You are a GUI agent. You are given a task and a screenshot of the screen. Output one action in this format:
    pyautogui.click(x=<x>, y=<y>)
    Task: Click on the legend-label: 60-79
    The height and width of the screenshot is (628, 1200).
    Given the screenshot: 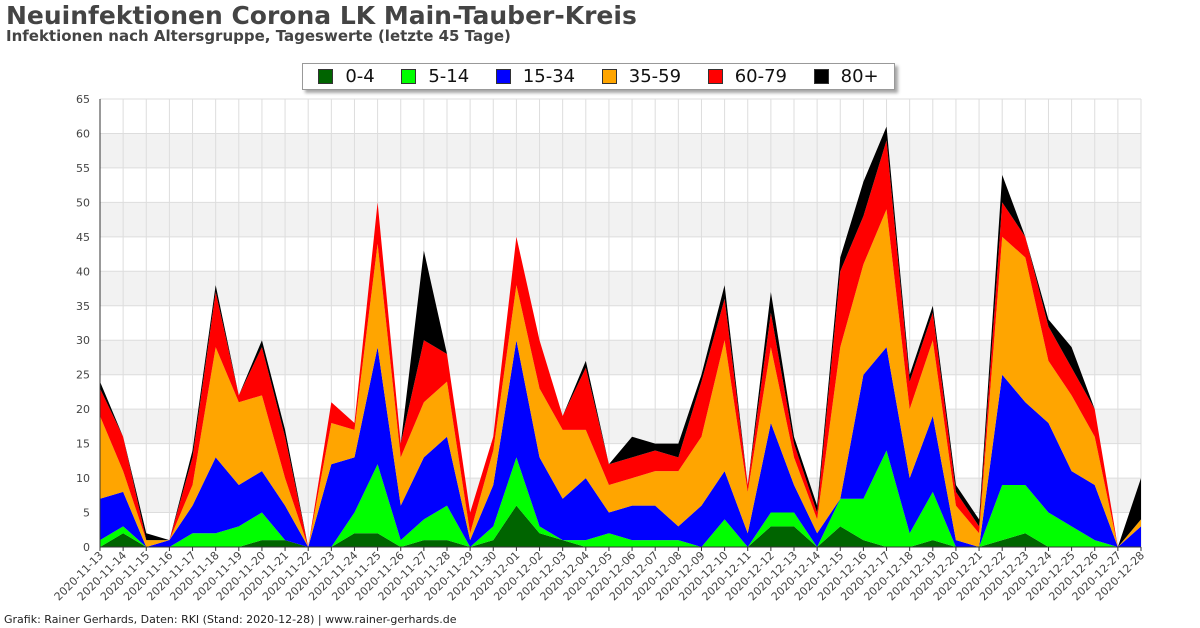 What is the action you would take?
    pyautogui.click(x=761, y=76)
    